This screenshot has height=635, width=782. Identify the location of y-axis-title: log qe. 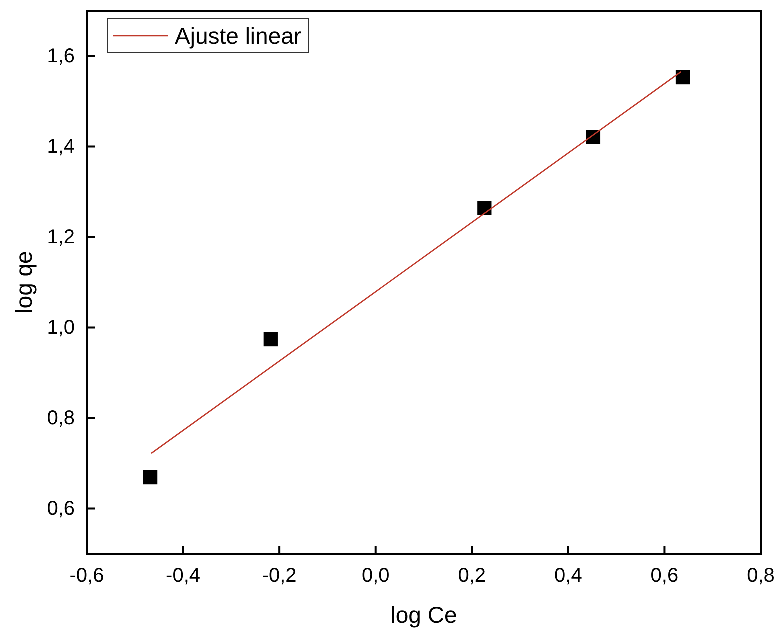
(24, 282).